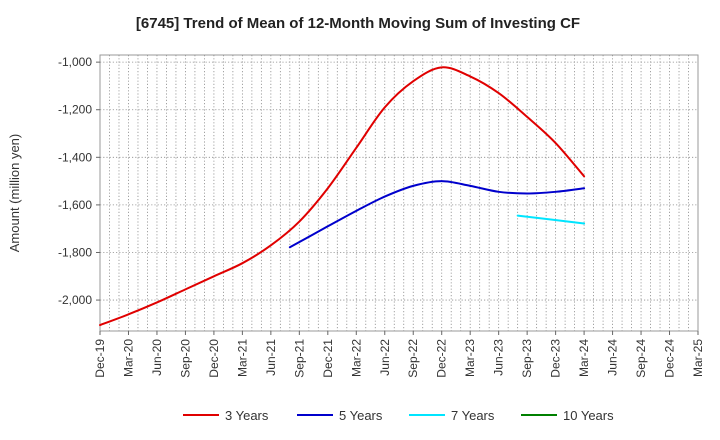 Image resolution: width=720 pixels, height=440 pixels. What do you see at coordinates (328, 358) in the screenshot?
I see `x-tick-label: Dec-21` at bounding box center [328, 358].